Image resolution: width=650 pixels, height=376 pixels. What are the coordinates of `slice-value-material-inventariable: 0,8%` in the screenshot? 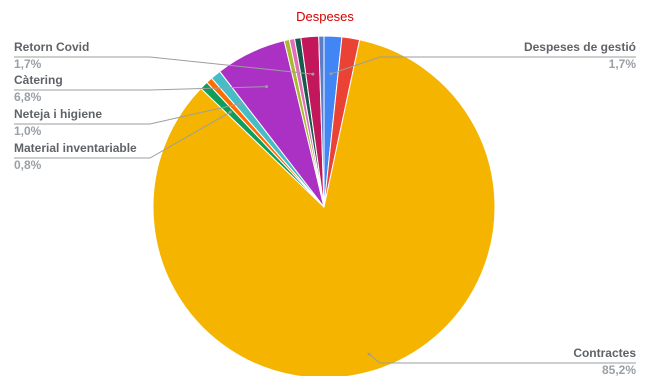 It's located at (28, 165).